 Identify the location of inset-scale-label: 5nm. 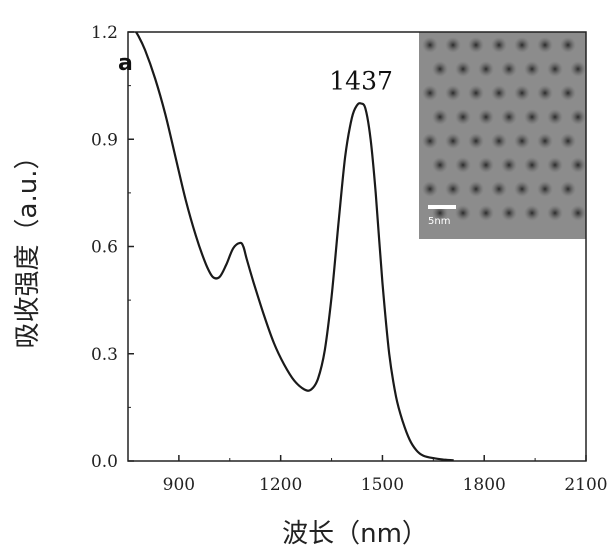
(439, 221).